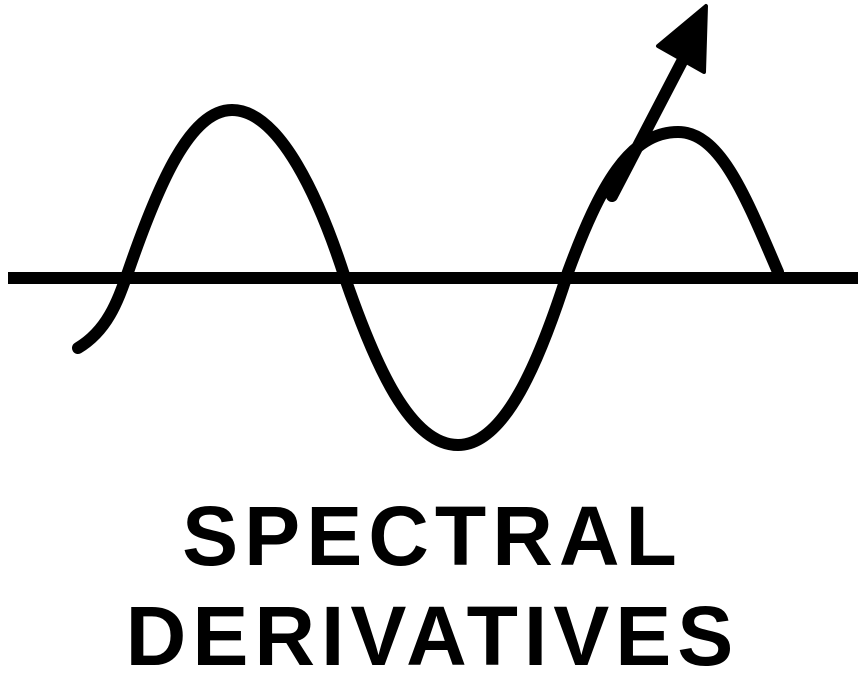 Image resolution: width=865 pixels, height=688 pixels. I want to click on tangent-arrow-head, so click(682, 39).